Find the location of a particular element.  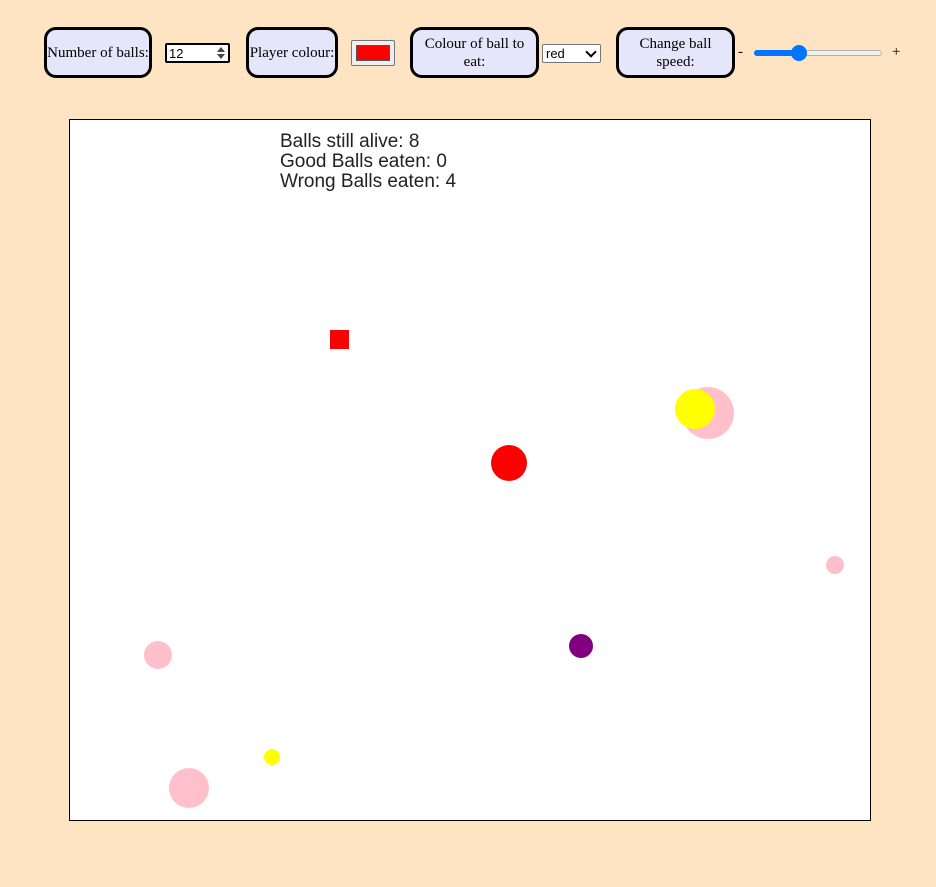

num-balls-label: Number of balls: is located at coordinates (98, 52).